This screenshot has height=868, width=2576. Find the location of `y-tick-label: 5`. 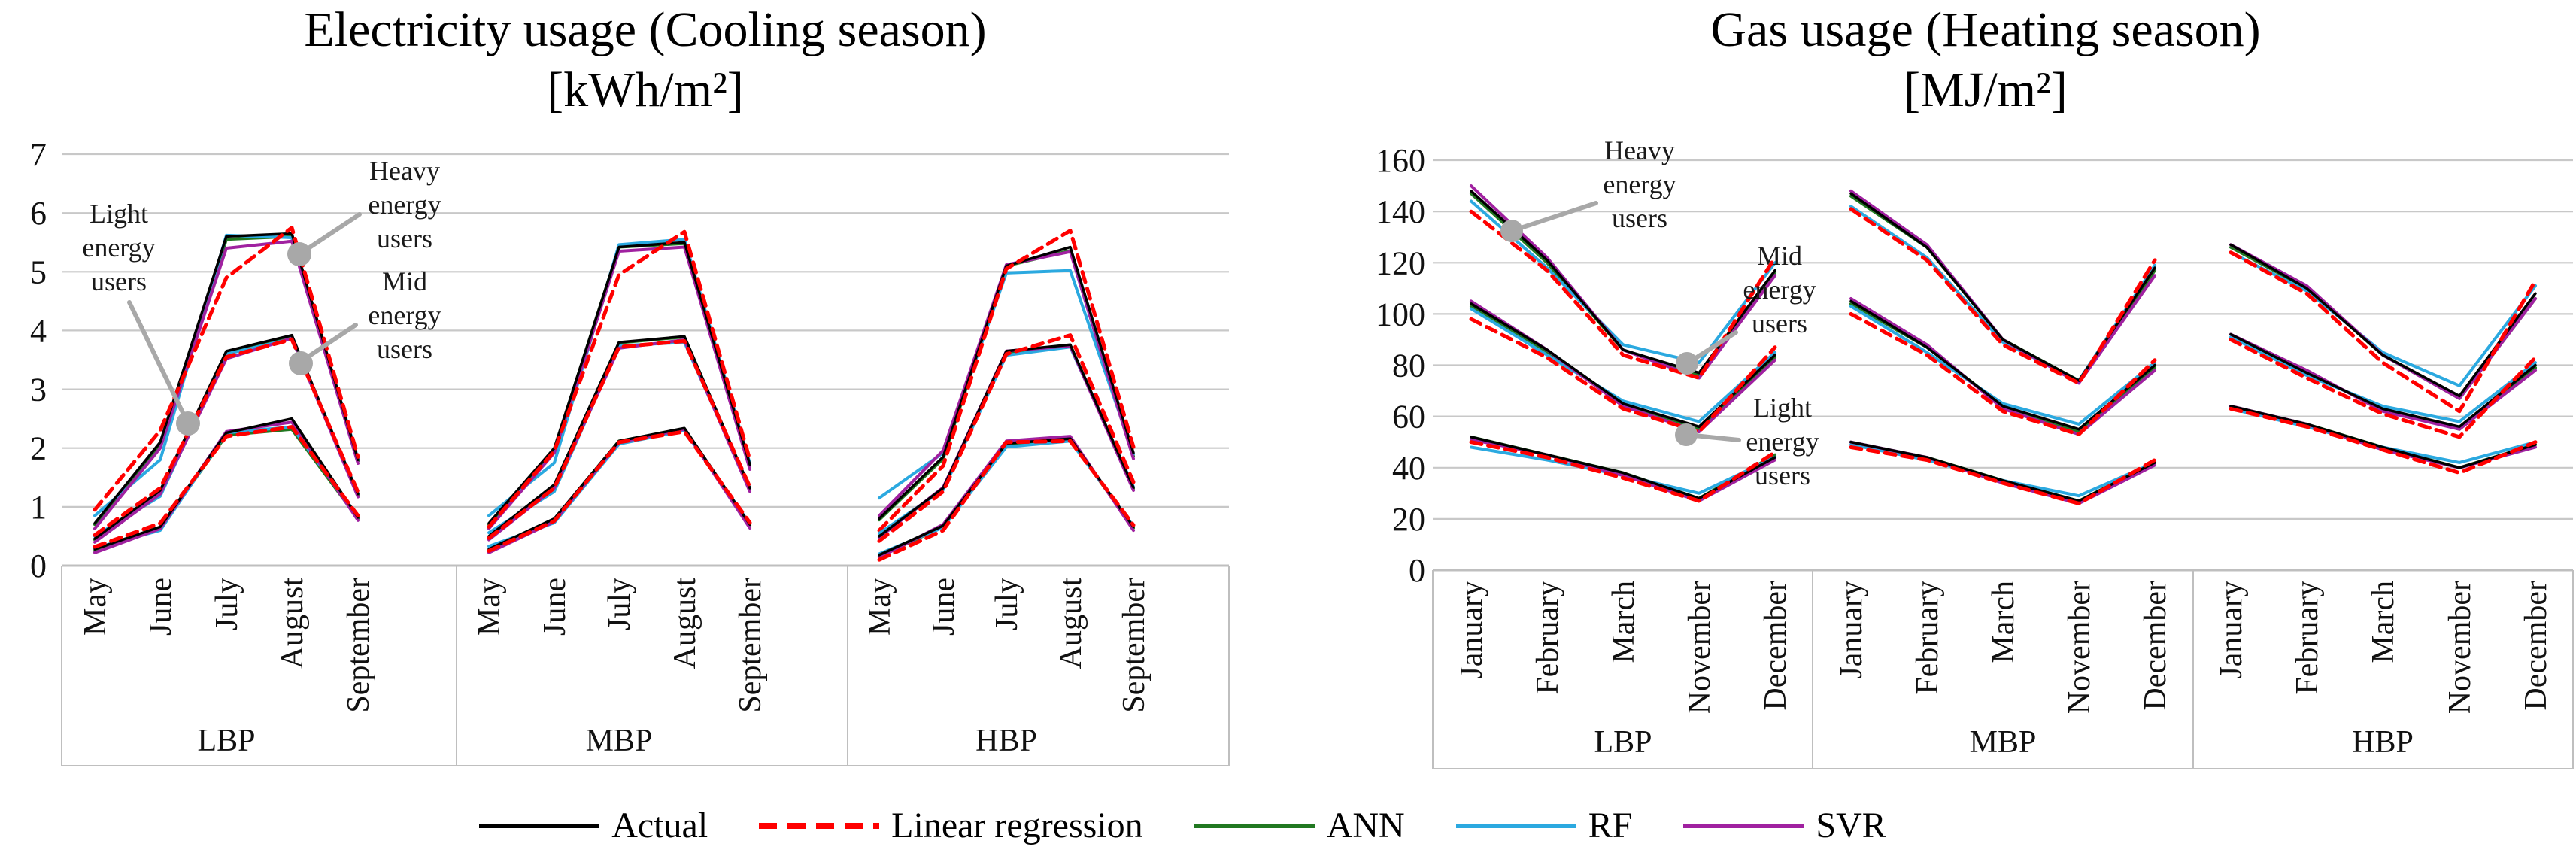

y-tick-label: 5 is located at coordinates (38, 271).